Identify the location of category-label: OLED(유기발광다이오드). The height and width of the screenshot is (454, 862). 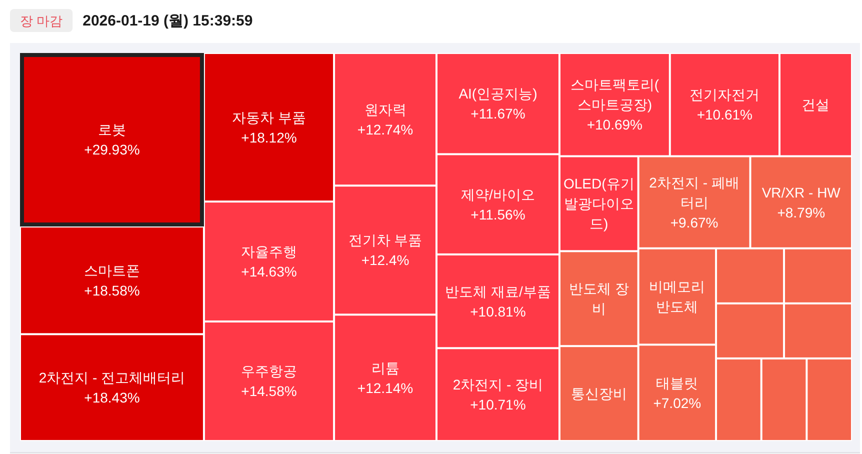
(598, 204).